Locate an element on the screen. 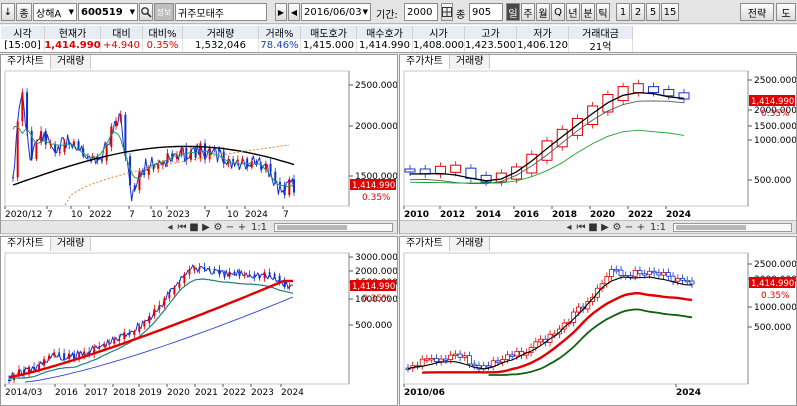 The width and height of the screenshot is (797, 406). x-tick-label-1: 2016 is located at coordinates (66, 392).